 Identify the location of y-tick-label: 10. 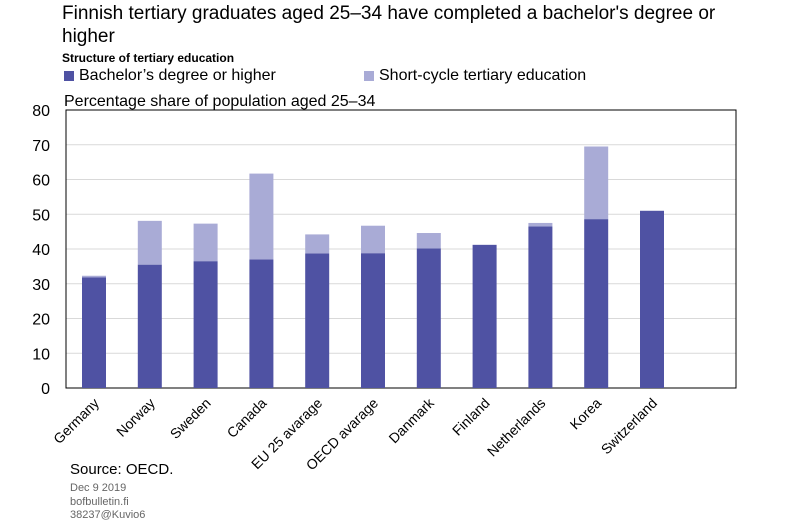
(41, 354).